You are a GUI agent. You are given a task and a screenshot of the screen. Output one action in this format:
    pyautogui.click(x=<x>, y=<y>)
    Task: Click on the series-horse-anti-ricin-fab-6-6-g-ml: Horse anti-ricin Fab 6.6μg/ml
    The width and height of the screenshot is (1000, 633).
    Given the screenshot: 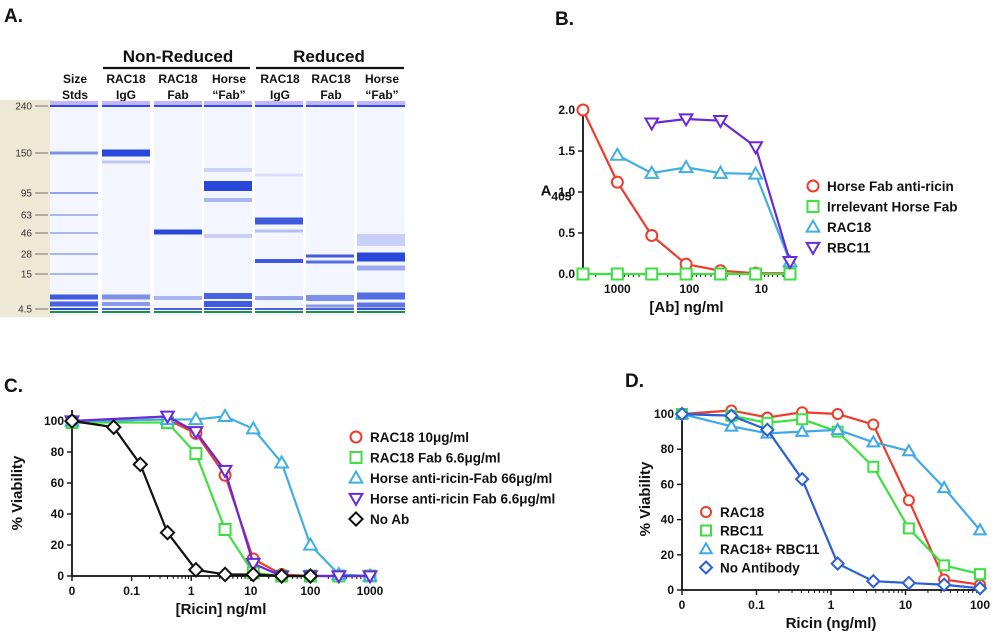 What is the action you would take?
    pyautogui.click(x=309, y=497)
    